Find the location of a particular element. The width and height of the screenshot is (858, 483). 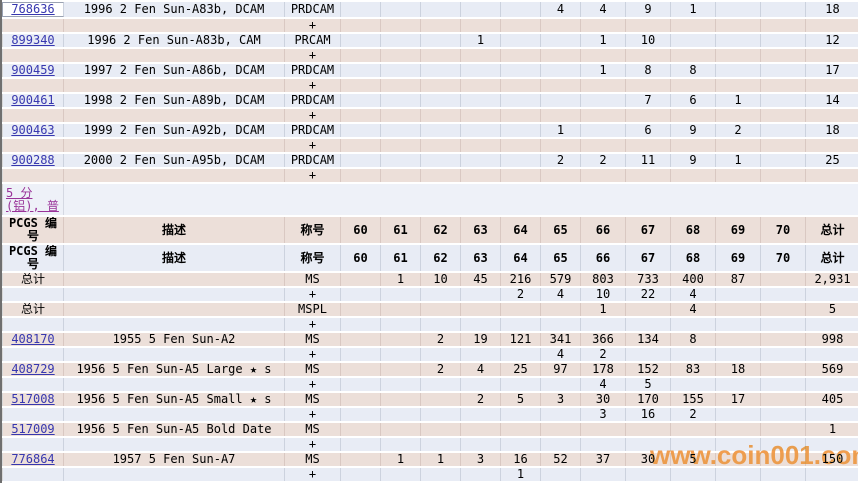

totals-plus-grade-62-cell is located at coordinates (441, 324).